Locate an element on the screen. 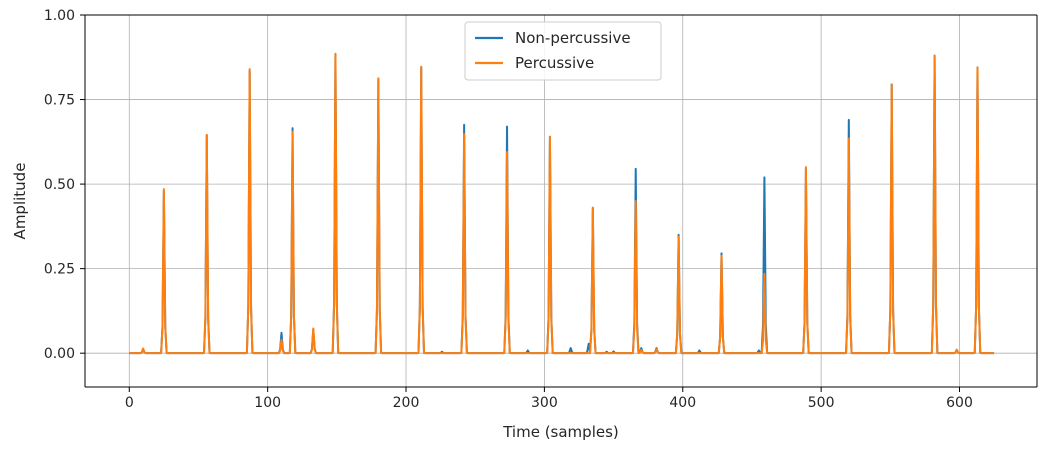 The image size is (1038, 452). x-tick-label: 0 is located at coordinates (129, 403).